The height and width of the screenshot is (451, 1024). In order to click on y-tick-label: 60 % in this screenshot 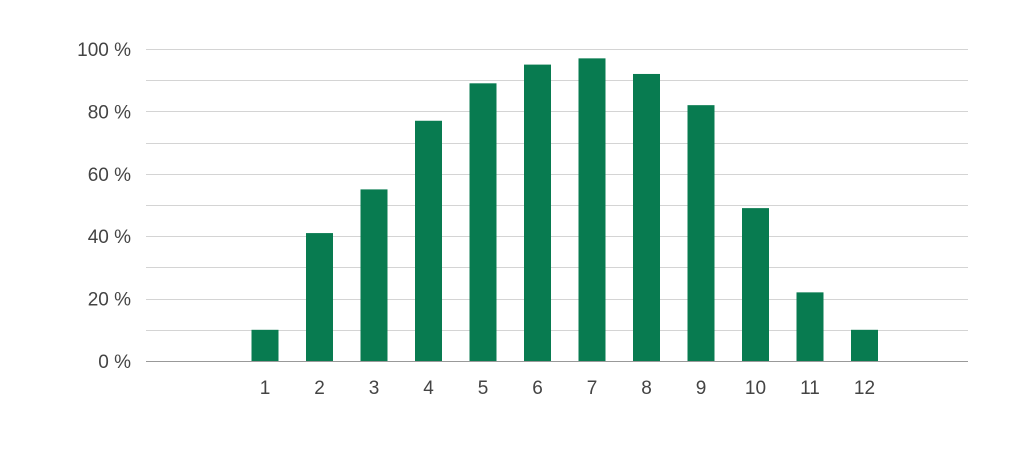, I will do `click(109, 175)`.